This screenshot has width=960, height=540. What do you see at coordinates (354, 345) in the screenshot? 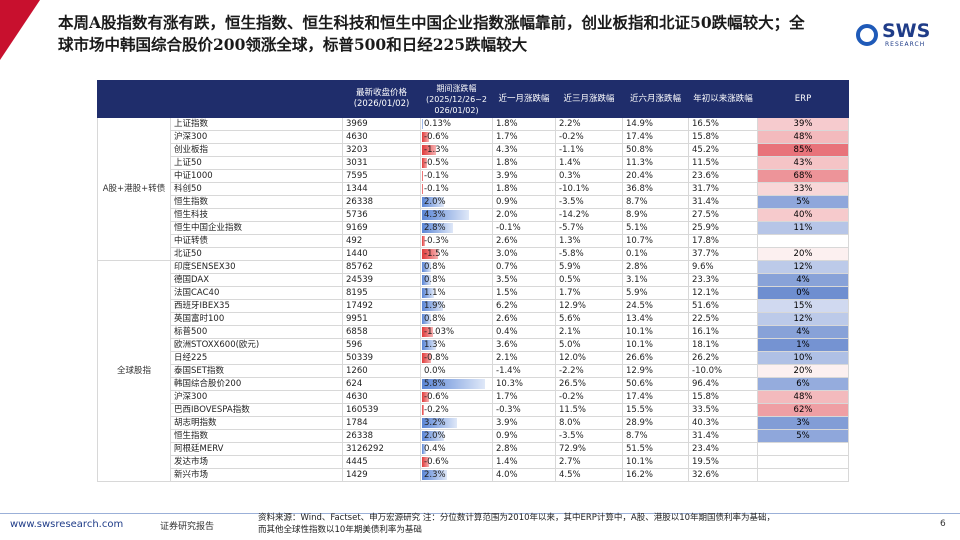
I see `value-text: 596` at bounding box center [354, 345].